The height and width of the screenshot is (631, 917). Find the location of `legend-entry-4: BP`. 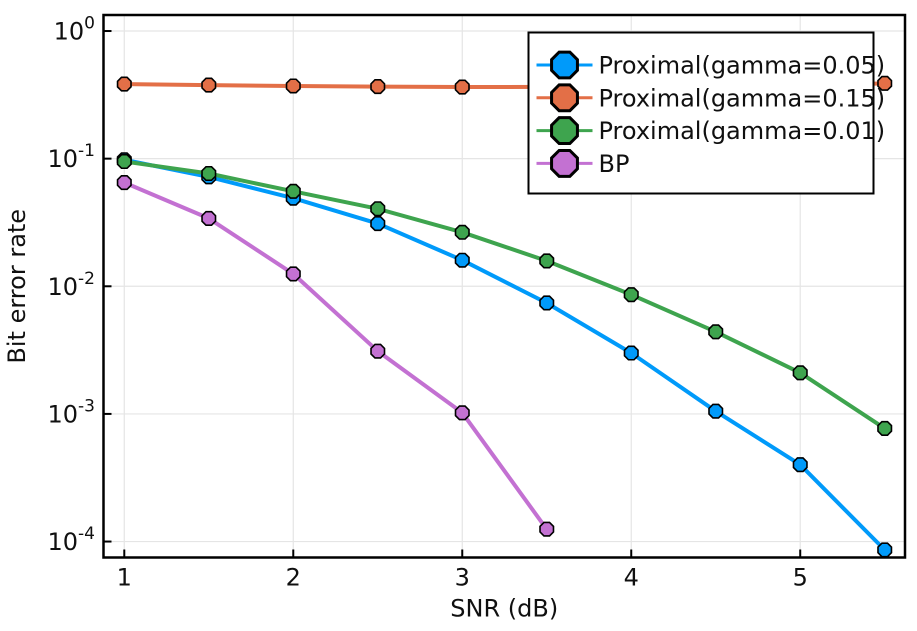

legend-entry-4: BP is located at coordinates (583, 163).